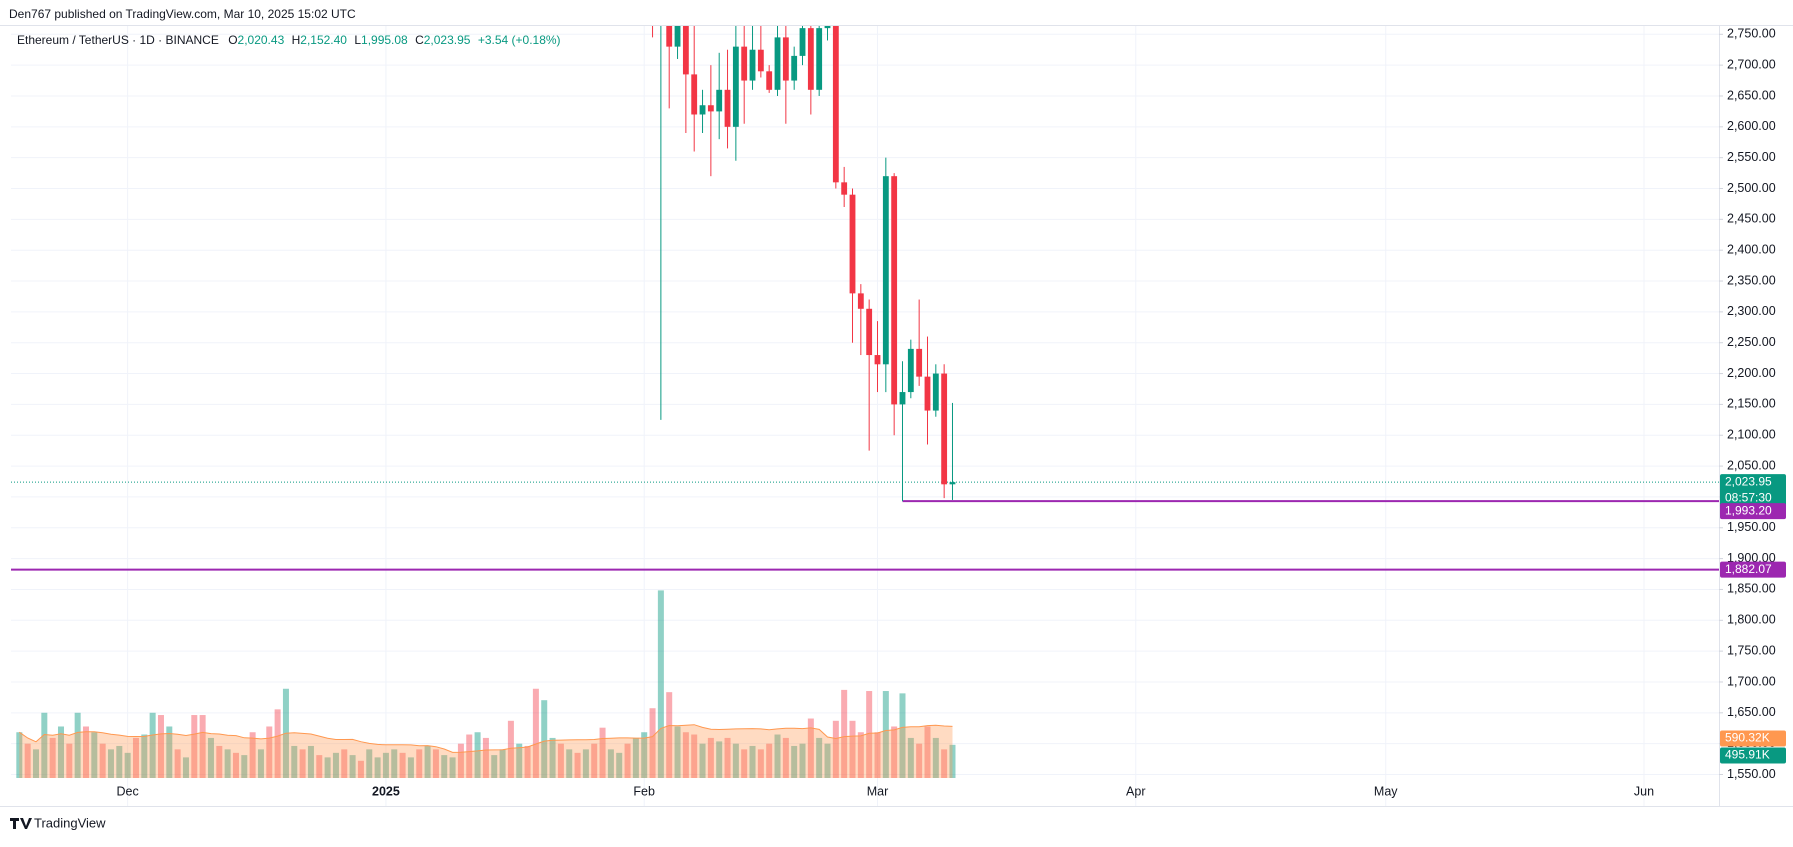 This screenshot has width=1793, height=847. Describe the element at coordinates (1751, 435) in the screenshot. I see `y-tick-label: 2,100.00` at that location.